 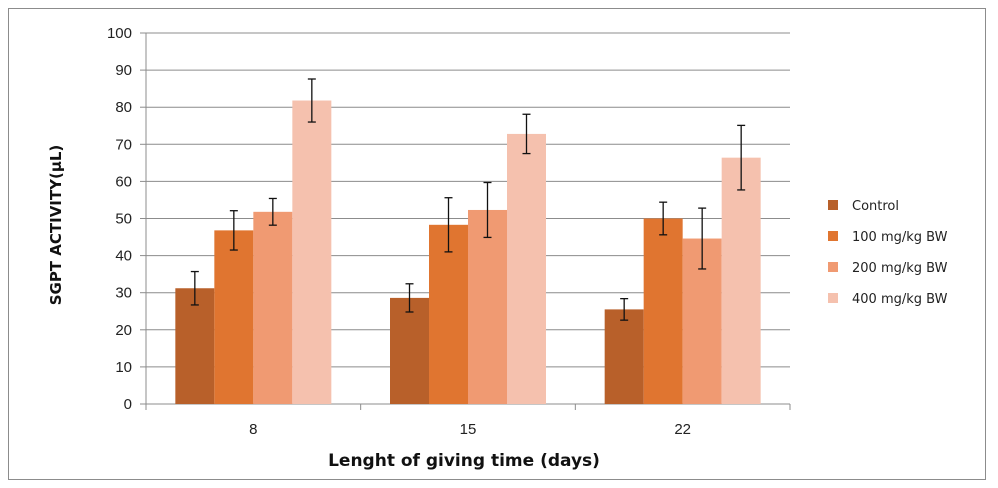 I want to click on x-tick-label: 22, so click(x=682, y=429).